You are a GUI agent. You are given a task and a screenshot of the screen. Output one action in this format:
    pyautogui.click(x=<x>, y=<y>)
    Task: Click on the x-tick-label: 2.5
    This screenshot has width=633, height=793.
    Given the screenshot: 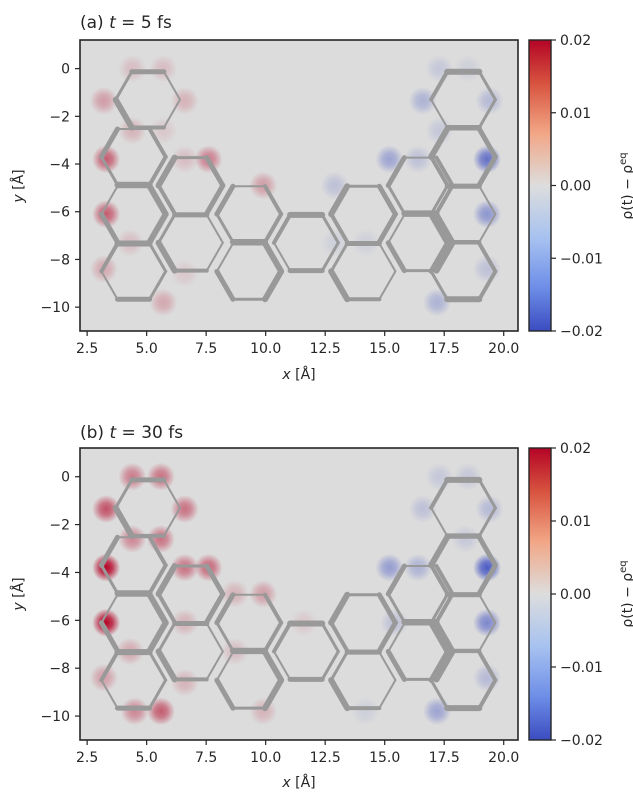 What is the action you would take?
    pyautogui.click(x=87, y=758)
    